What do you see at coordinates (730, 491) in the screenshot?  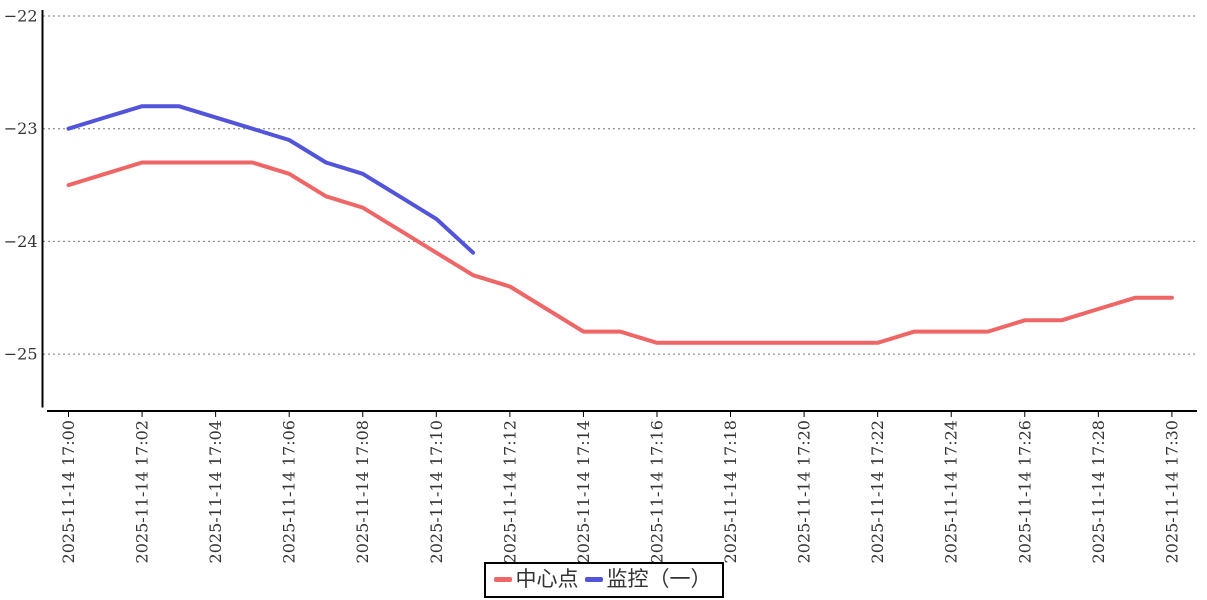 I see `x-axis-tick-label: 2025-11-14 17:18` at bounding box center [730, 491].